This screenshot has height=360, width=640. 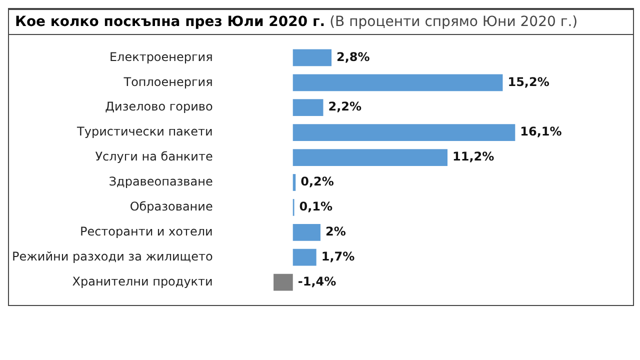 What do you see at coordinates (170, 22) in the screenshot?
I see `chart-title: Кое колко поскъпна през Юли 2020 г.` at bounding box center [170, 22].